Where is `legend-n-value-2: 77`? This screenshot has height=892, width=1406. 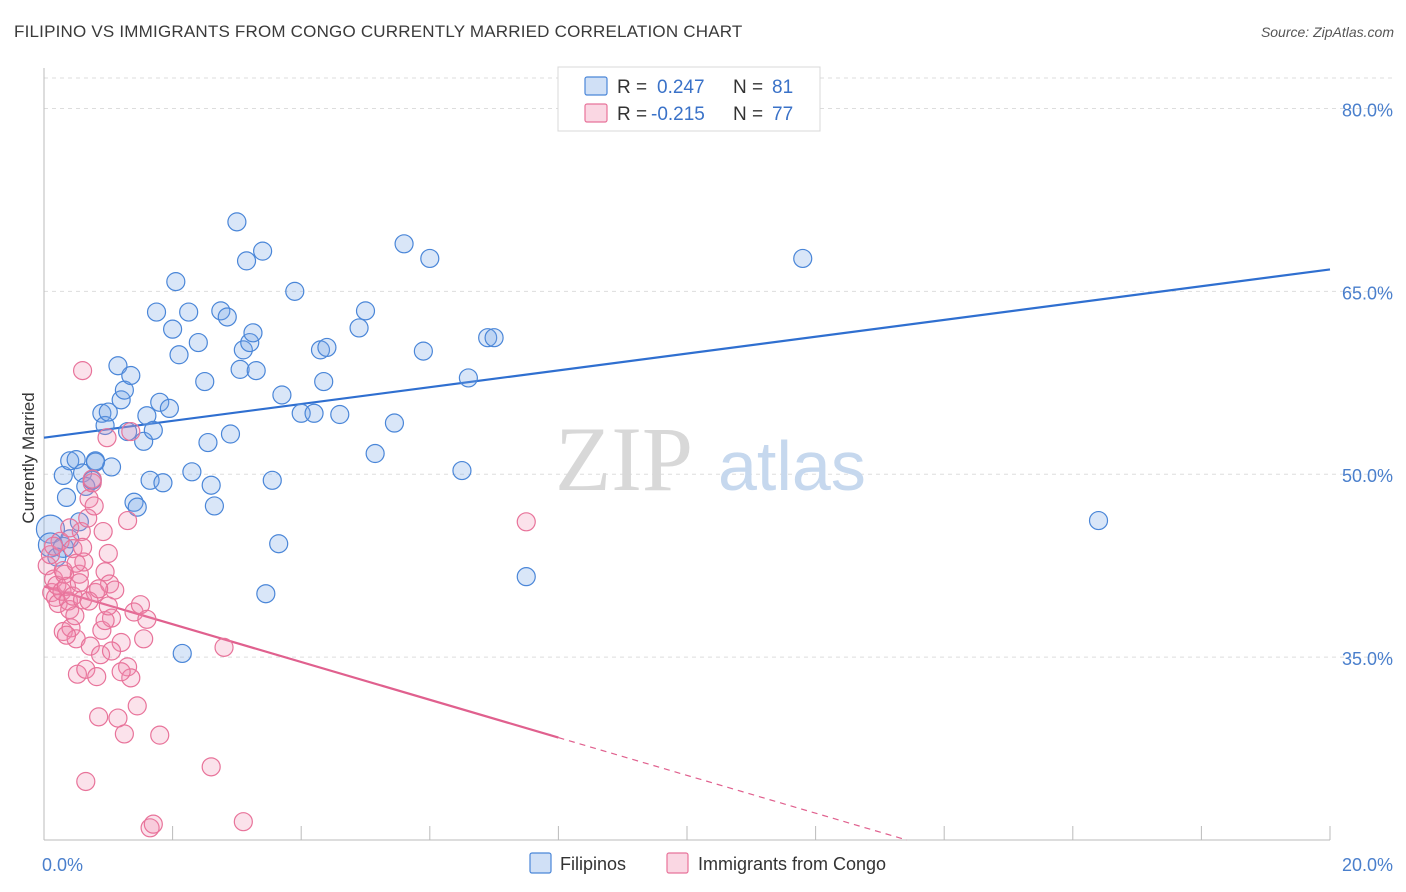
legend-n-value-2: 77 is located at coordinates (782, 114).